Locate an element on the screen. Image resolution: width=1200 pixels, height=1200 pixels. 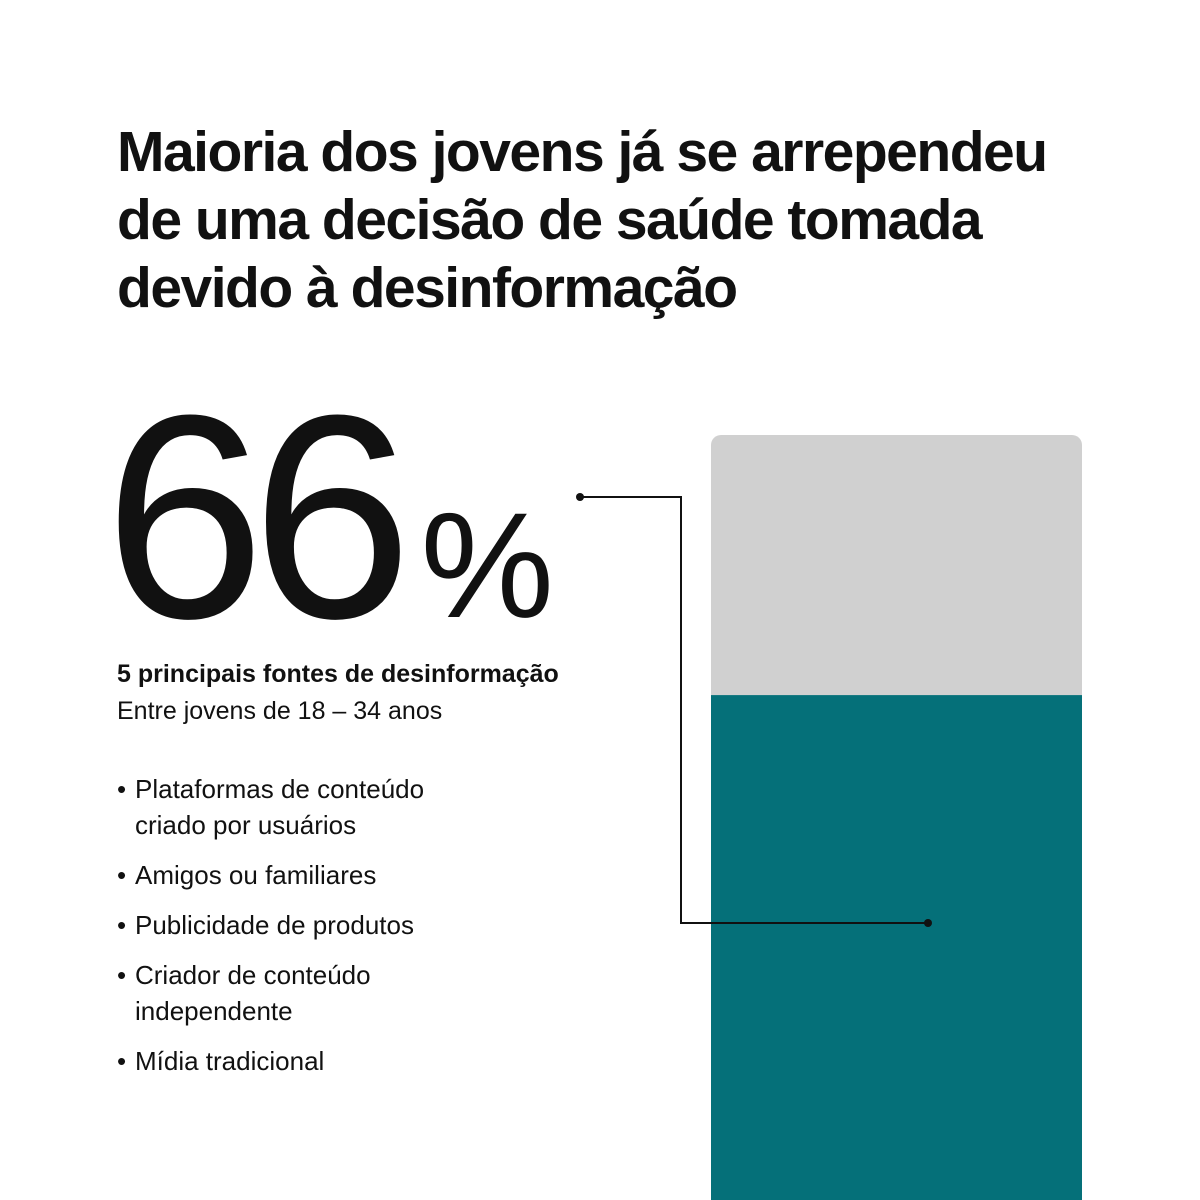
source-item: Criador de conteúdo independente is located at coordinates (302, 993).